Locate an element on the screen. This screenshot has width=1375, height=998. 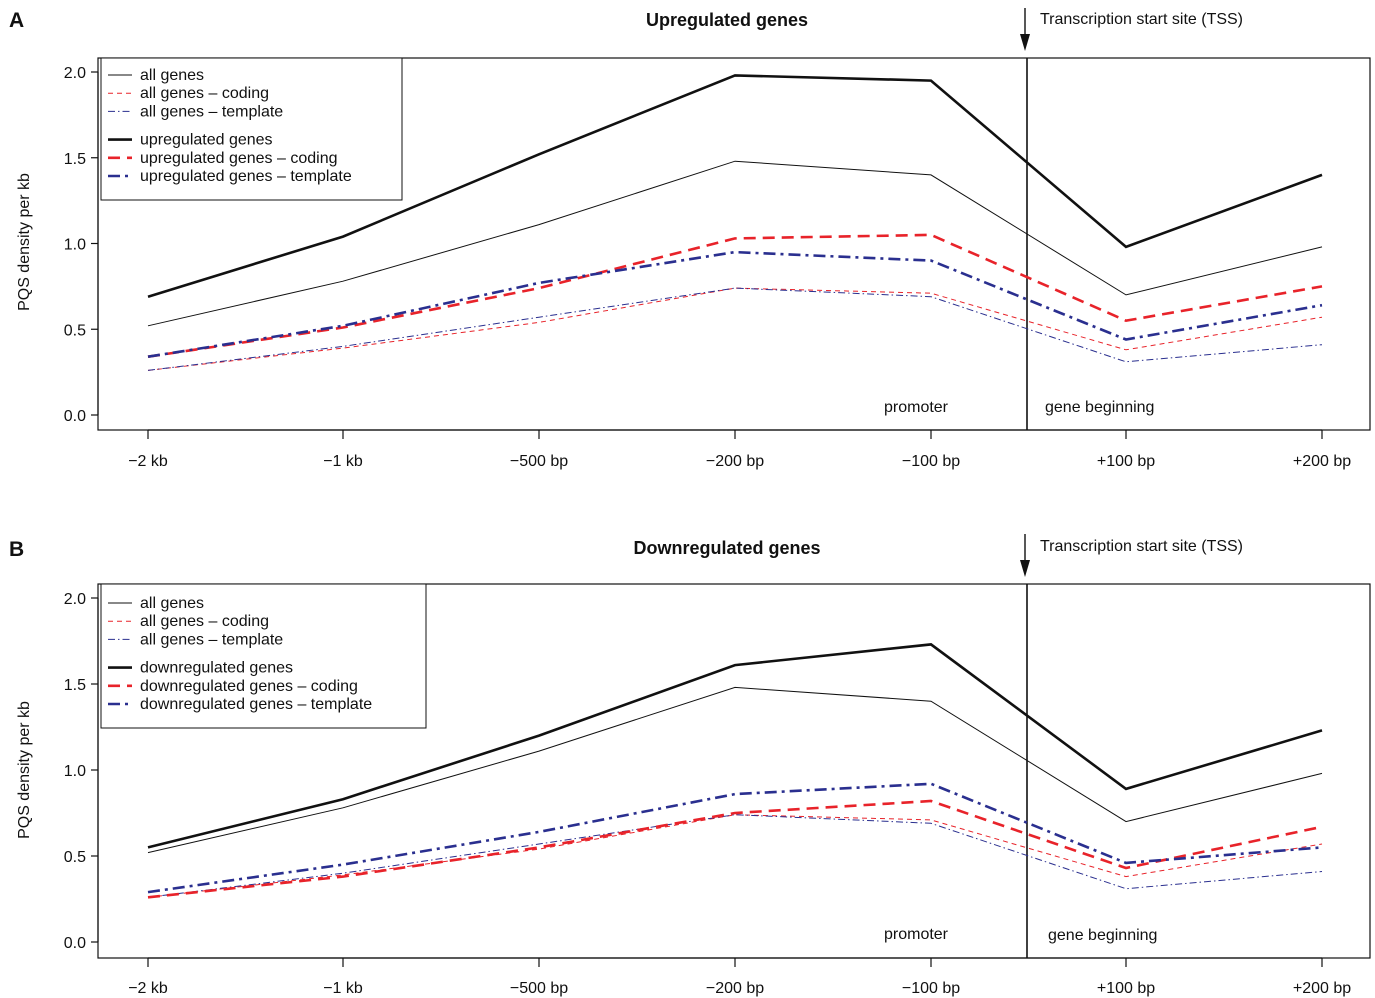
legend-label: upregulated genes is located at coordinates (206, 140).